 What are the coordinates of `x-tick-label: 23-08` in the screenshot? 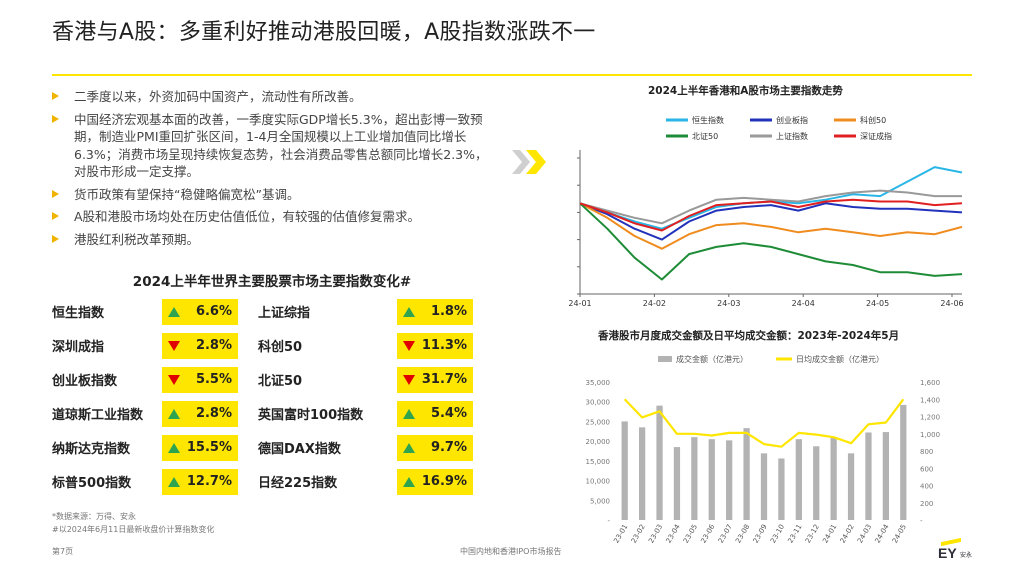 It's located at (742, 533).